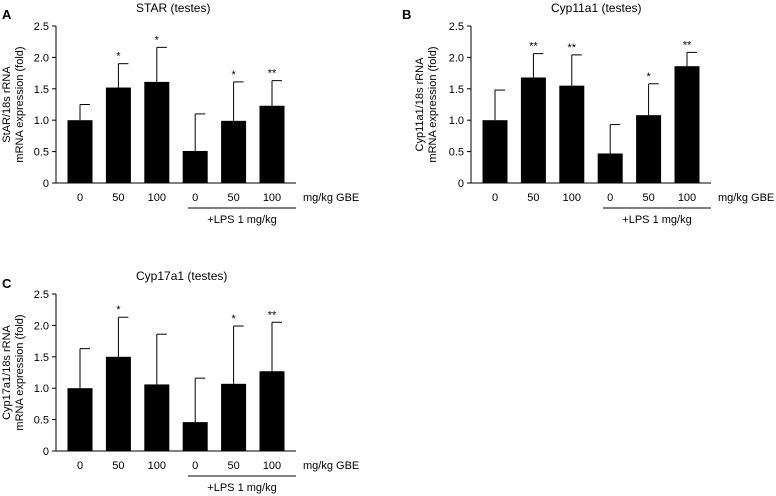 The image size is (776, 496). What do you see at coordinates (420, 104) in the screenshot?
I see `y-axis-label: Cyp11a1/18s rRNA` at bounding box center [420, 104].